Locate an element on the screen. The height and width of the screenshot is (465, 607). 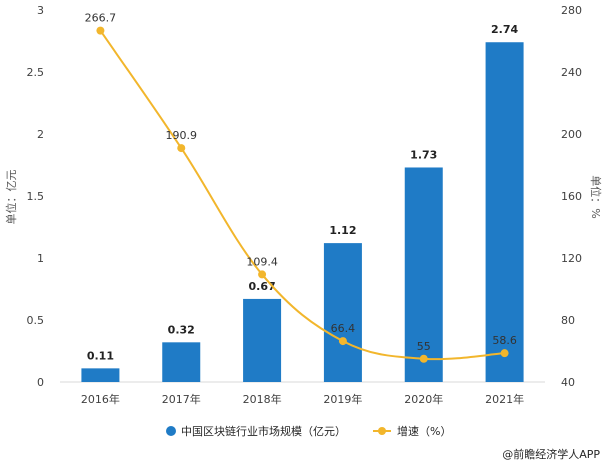
growth-value-label: 58.6 is located at coordinates (504, 340).